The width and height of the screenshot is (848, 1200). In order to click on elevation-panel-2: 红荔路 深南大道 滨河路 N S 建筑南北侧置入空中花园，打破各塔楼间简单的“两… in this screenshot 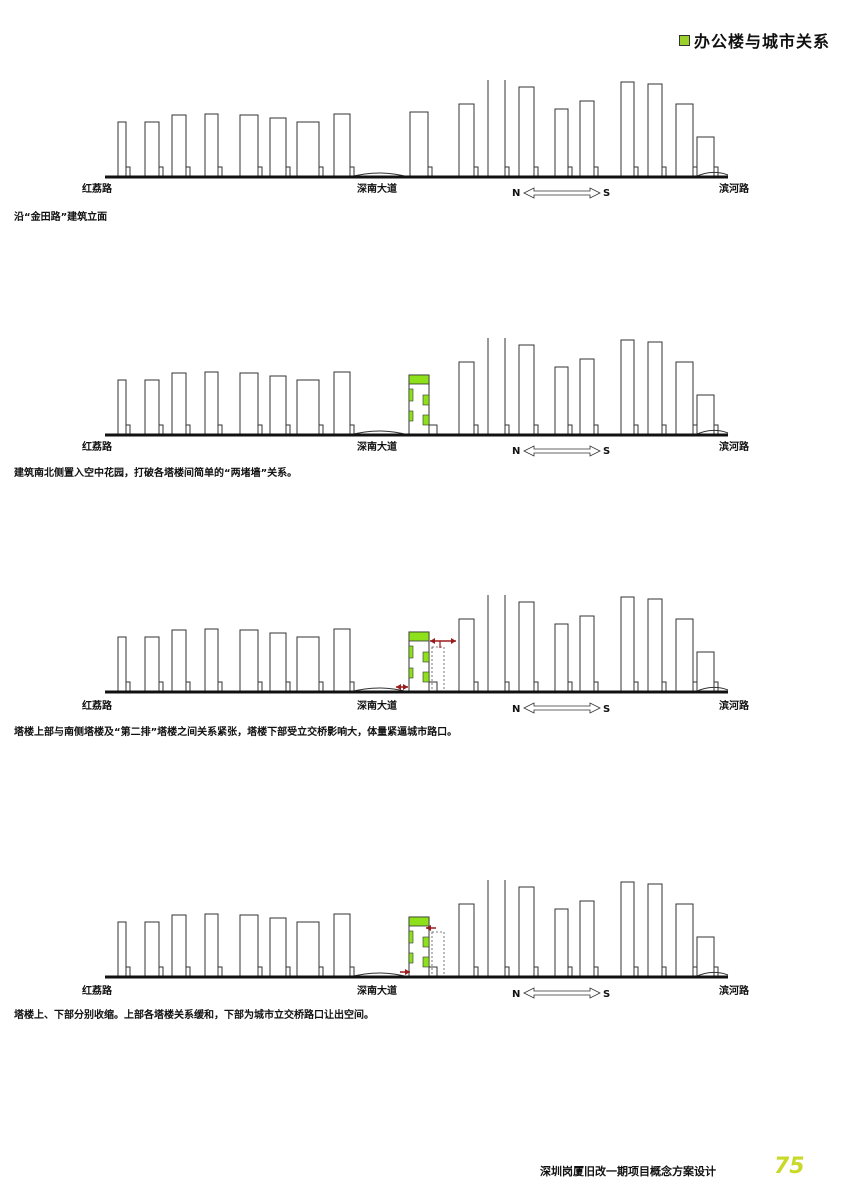, I will do `click(424, 418)`.